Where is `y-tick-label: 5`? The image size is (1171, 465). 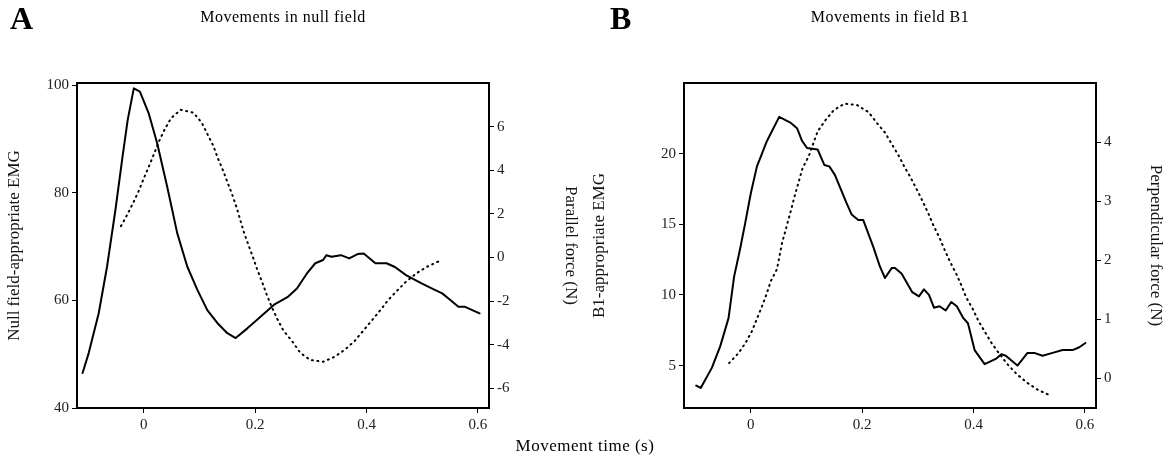
y-tick-label: 5 is located at coordinates (672, 364).